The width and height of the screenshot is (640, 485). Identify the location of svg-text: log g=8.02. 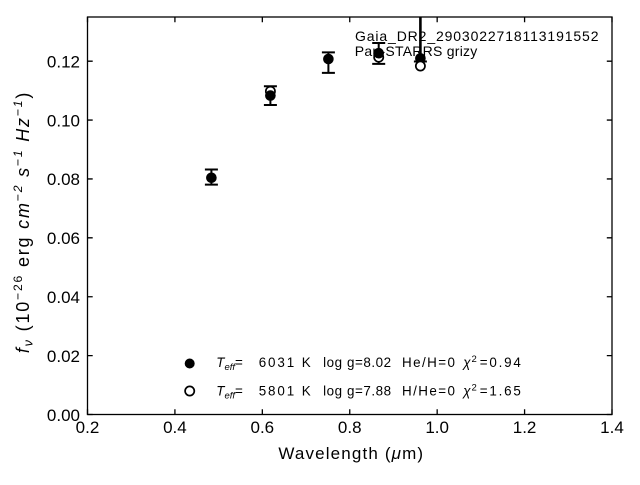
(357, 362).